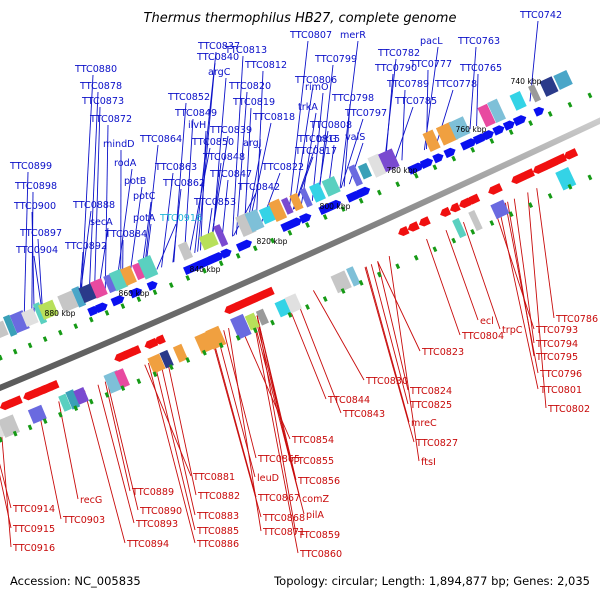  I want to click on gene-label-reverse: TTC0823, so click(442, 352).